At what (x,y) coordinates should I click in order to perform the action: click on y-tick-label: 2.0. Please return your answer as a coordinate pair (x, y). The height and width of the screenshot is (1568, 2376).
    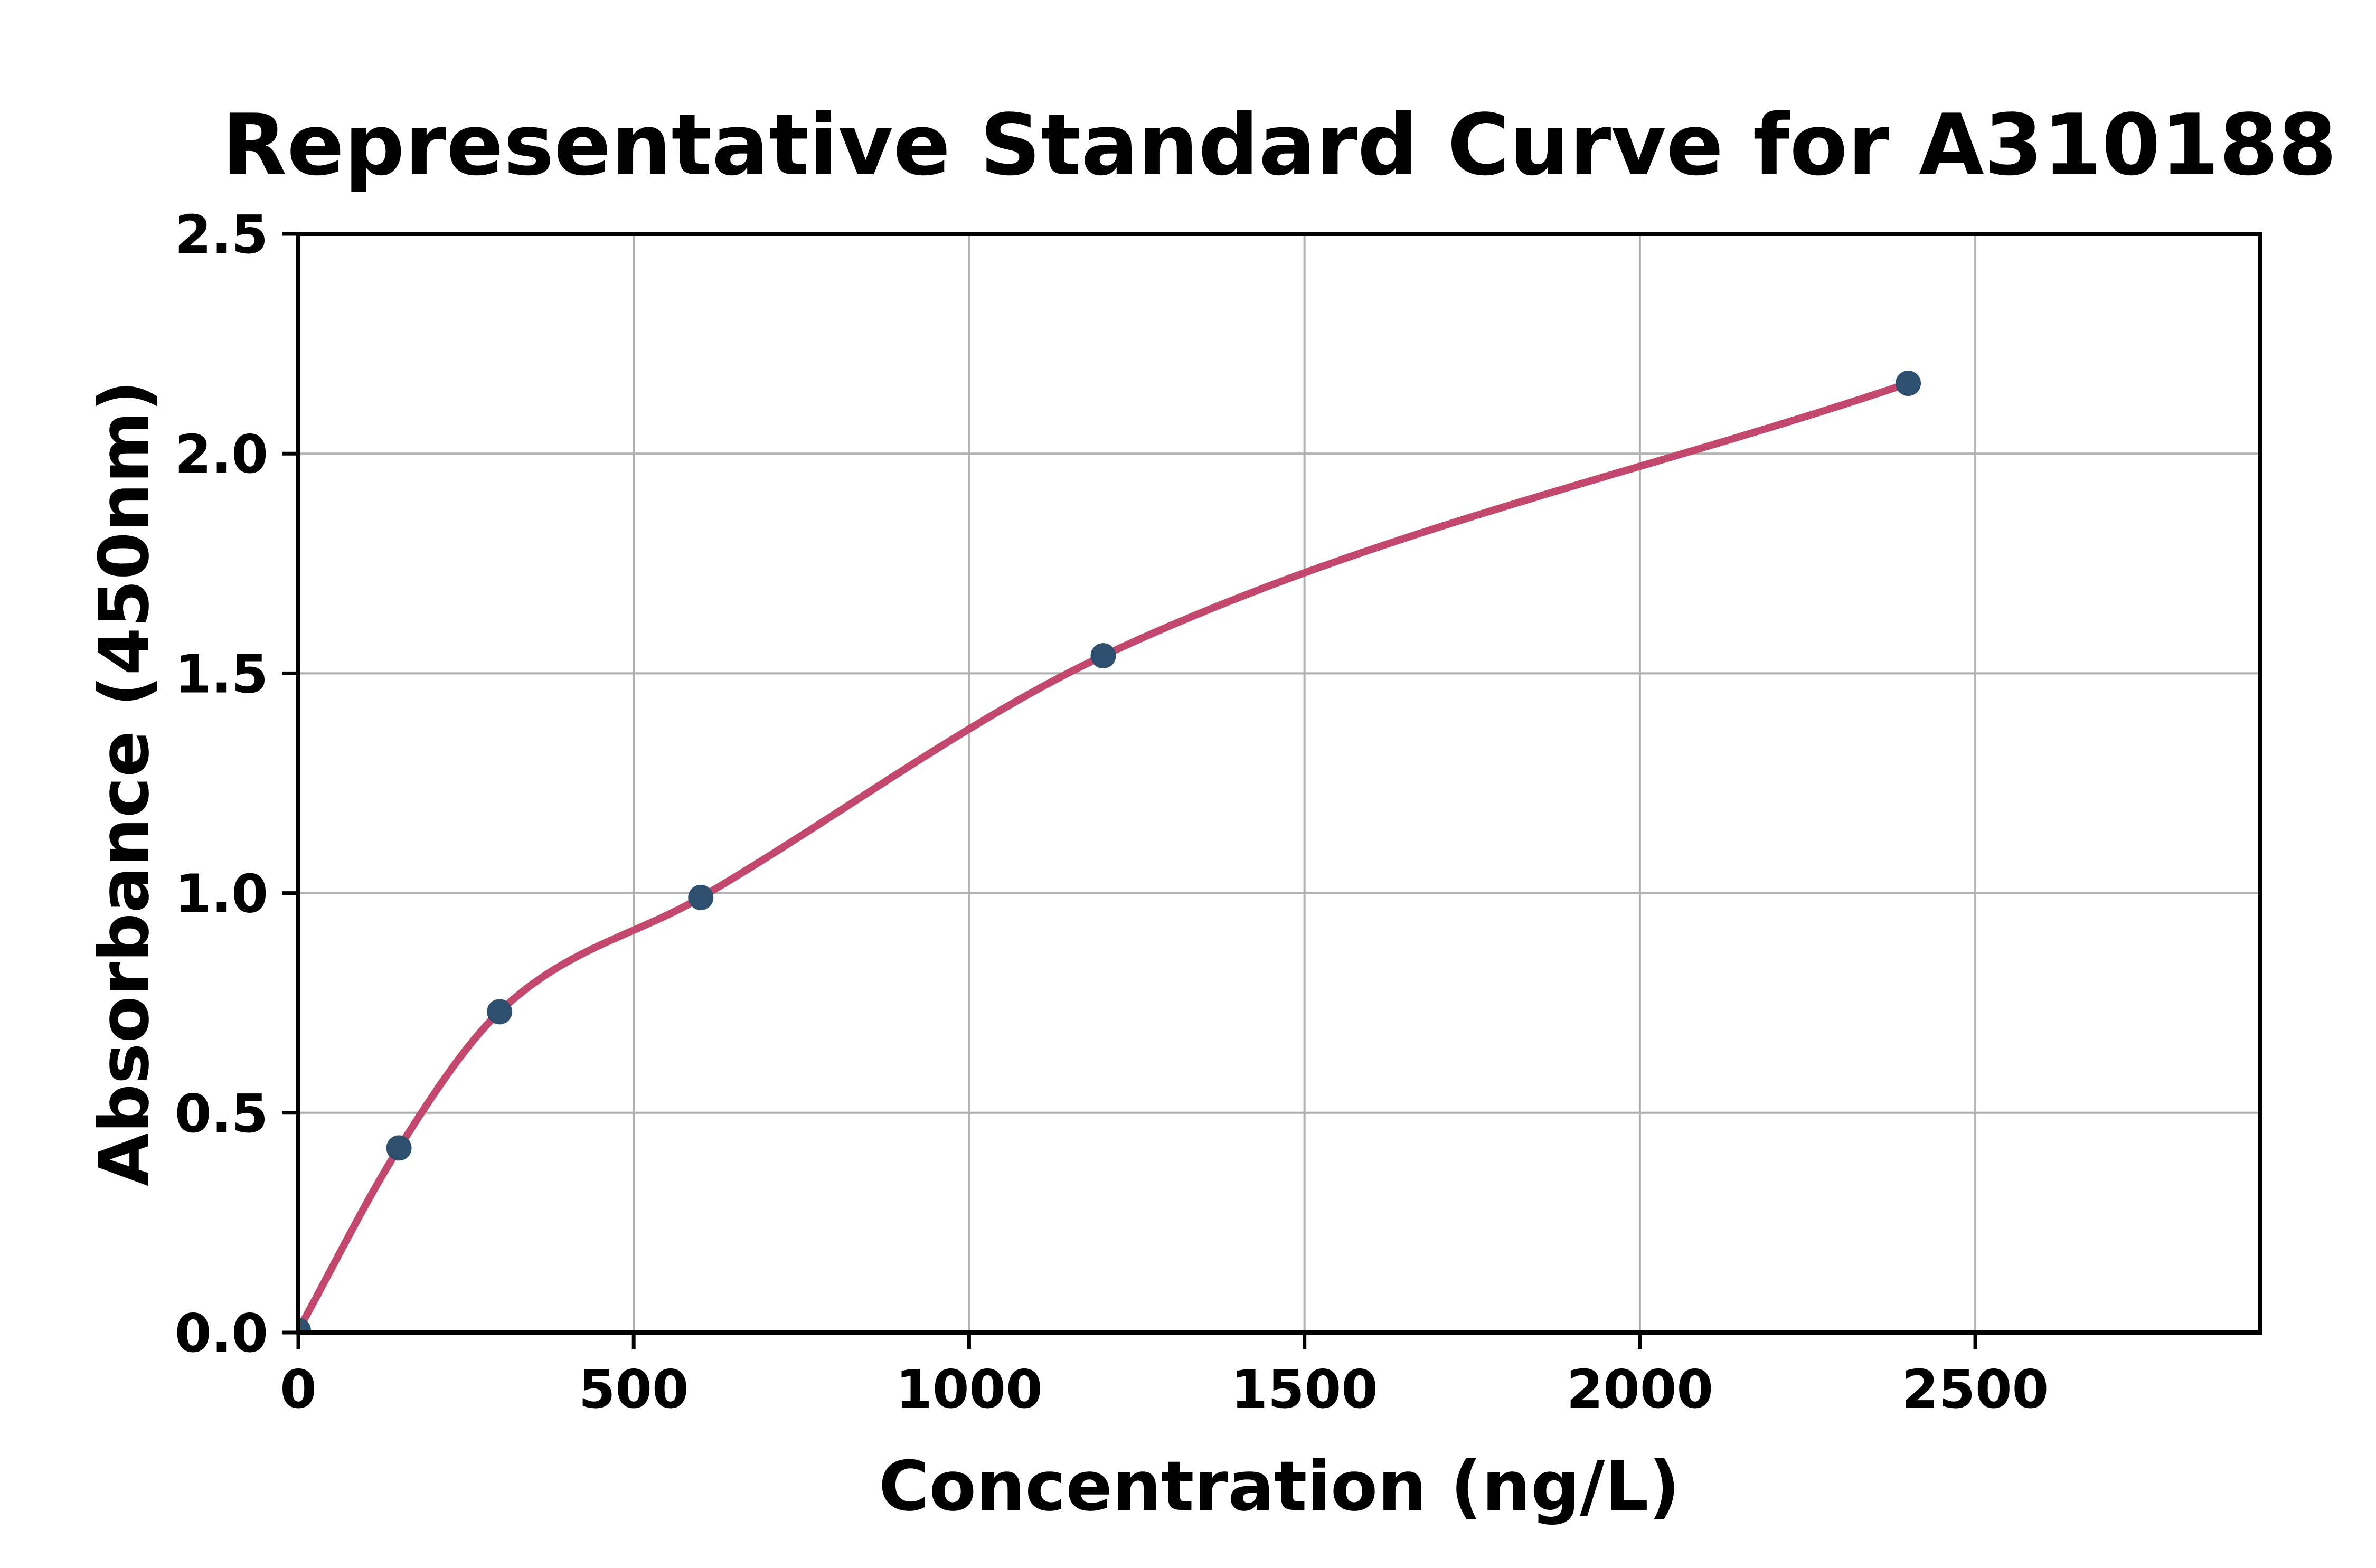
    Looking at the image, I should click on (221, 454).